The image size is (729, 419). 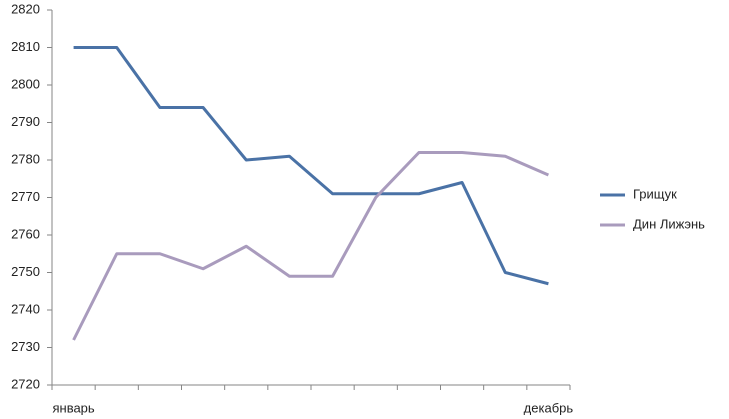 I want to click on y-tick-label: 2730, so click(x=25, y=346).